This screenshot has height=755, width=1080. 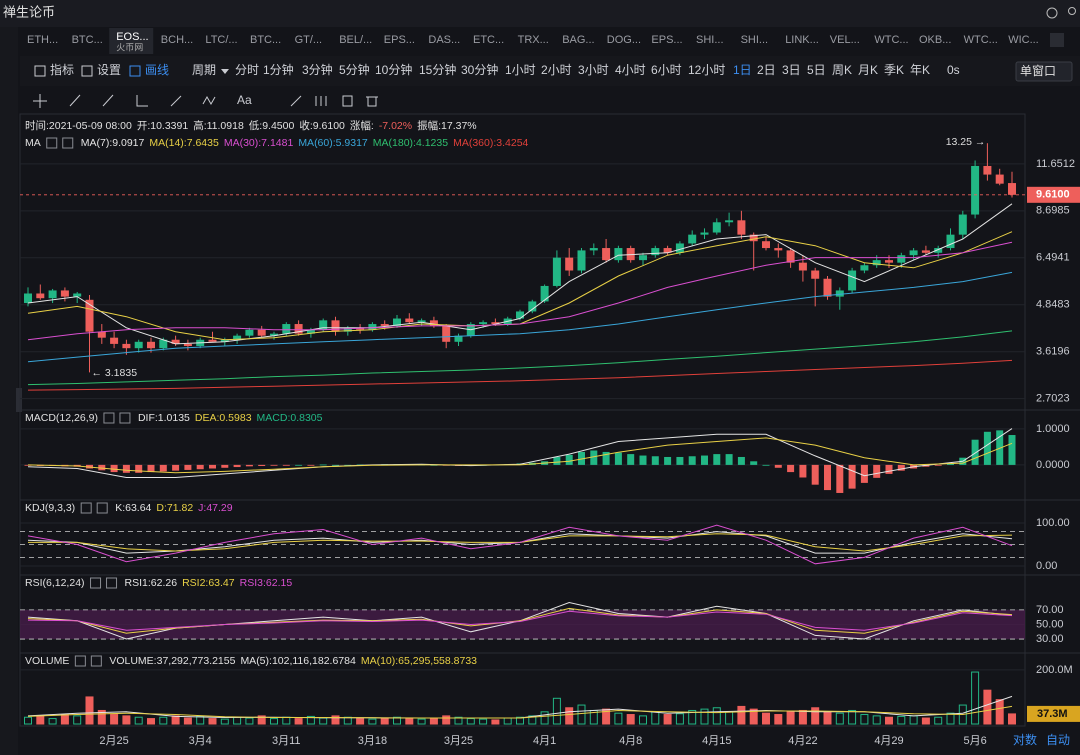 What do you see at coordinates (1058, 740) in the screenshot?
I see `footer-button: 自动` at bounding box center [1058, 740].